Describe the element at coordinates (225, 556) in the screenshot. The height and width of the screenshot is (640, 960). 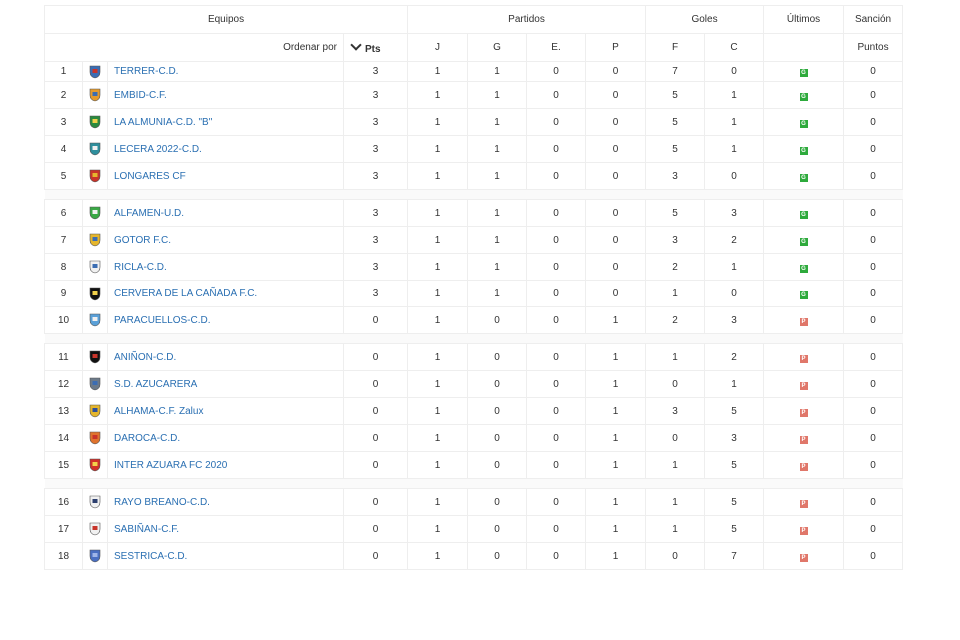
I see `team-name-link: SESTRICA-C.D.` at that location.